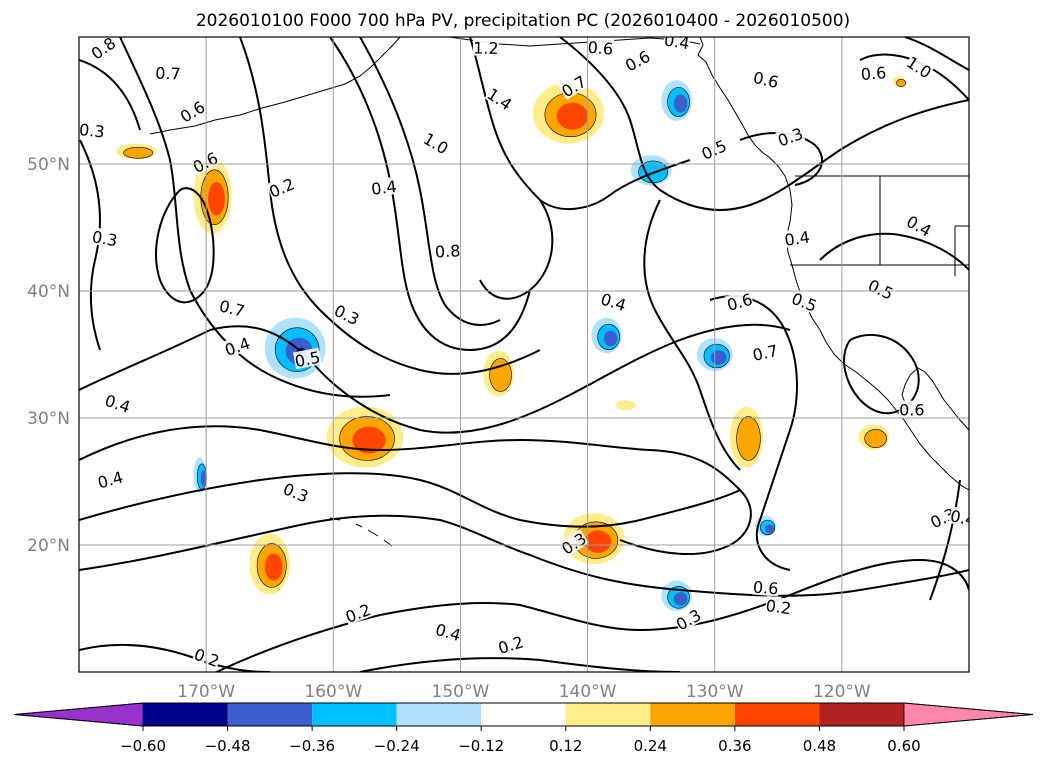 The image size is (1047, 769). I want to click on pv-contour-label: 0.5, so click(307, 359).